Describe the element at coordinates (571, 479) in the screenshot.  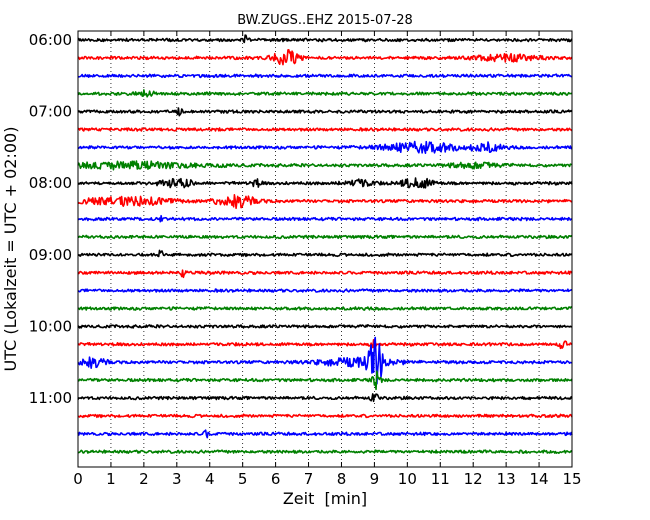
I see `x-tick-label: 15` at that location.